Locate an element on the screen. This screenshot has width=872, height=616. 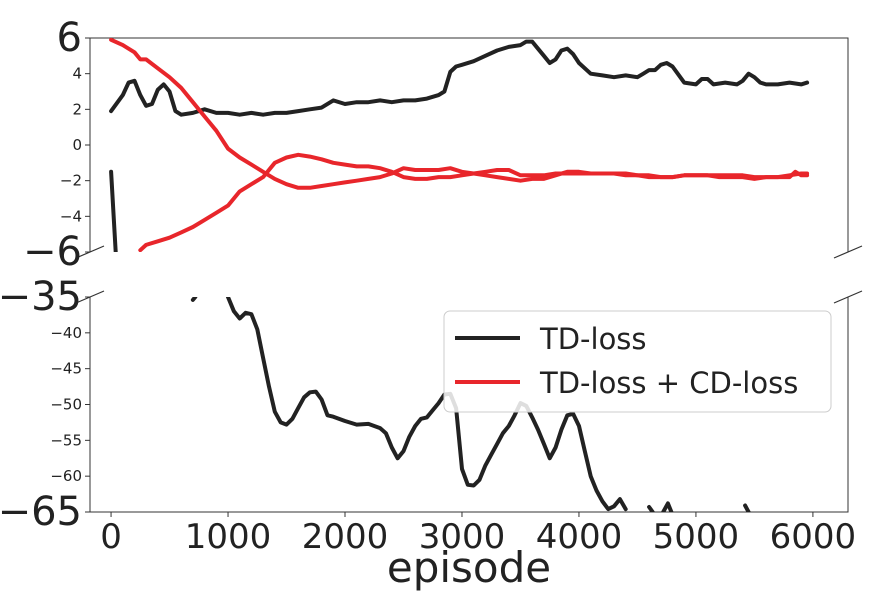
legend: TD-loss TD-loss + CD-loss is located at coordinates (637, 361).